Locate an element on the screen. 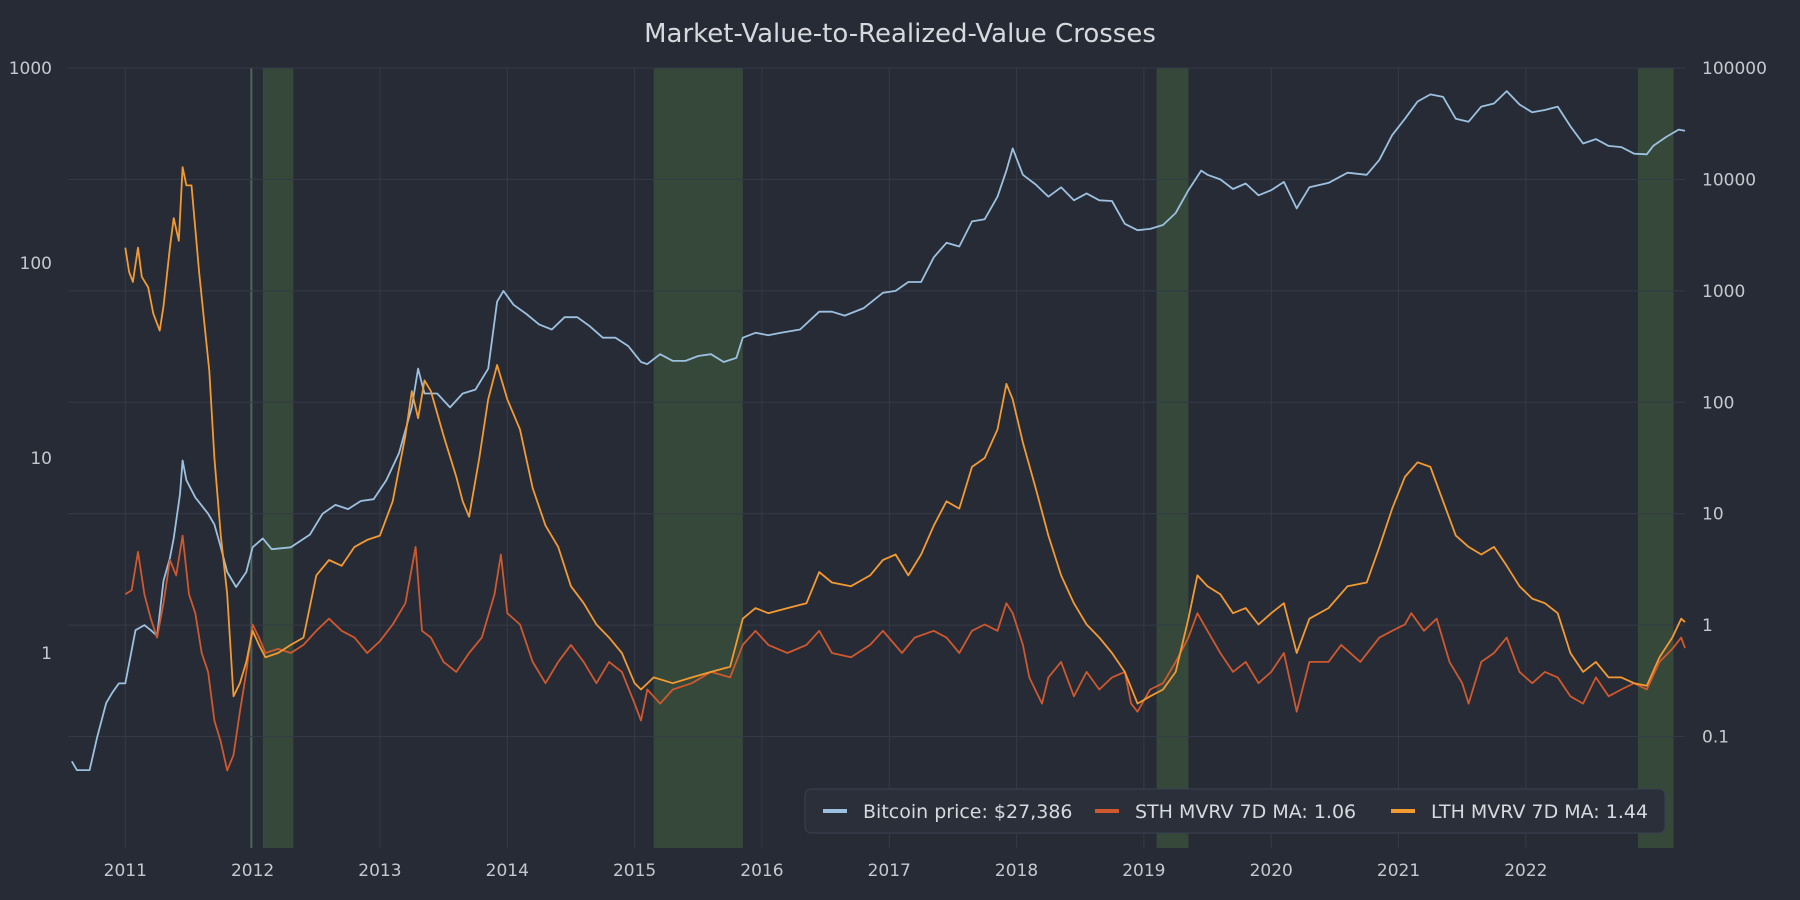 This screenshot has height=900, width=1800. y-left-tick-label: 100 is located at coordinates (36, 264).